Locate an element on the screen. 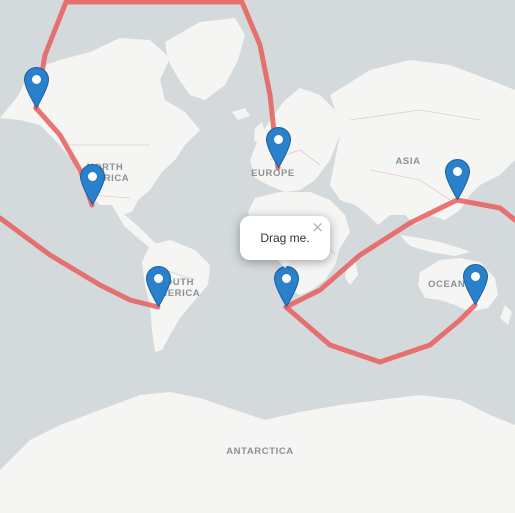 The height and width of the screenshot is (513, 515). label-europe: EUROPE is located at coordinates (273, 173).